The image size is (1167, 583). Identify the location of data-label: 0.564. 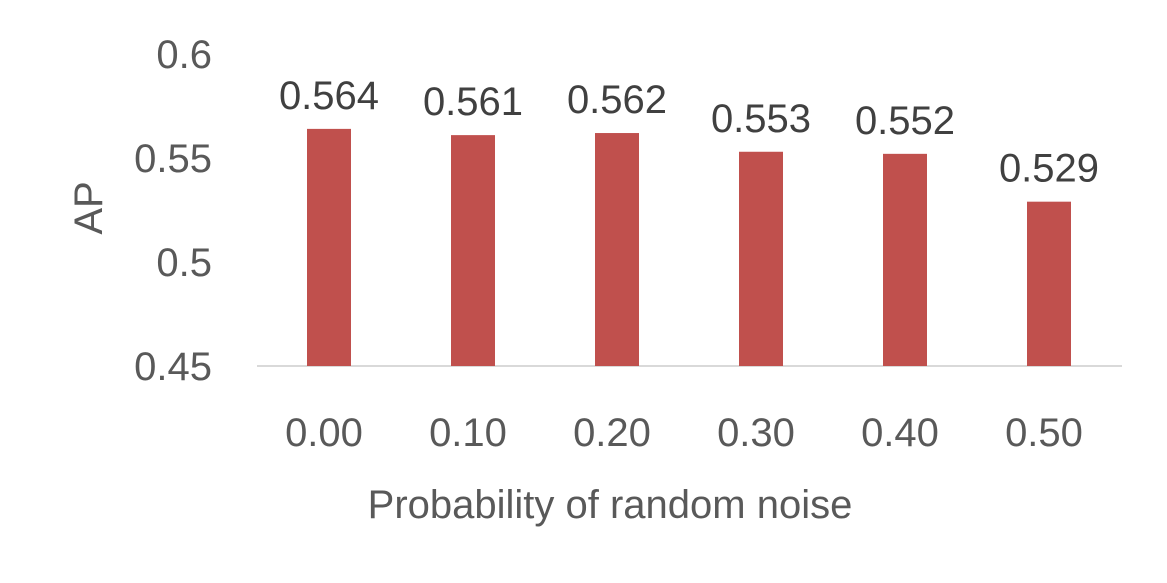
(329, 96).